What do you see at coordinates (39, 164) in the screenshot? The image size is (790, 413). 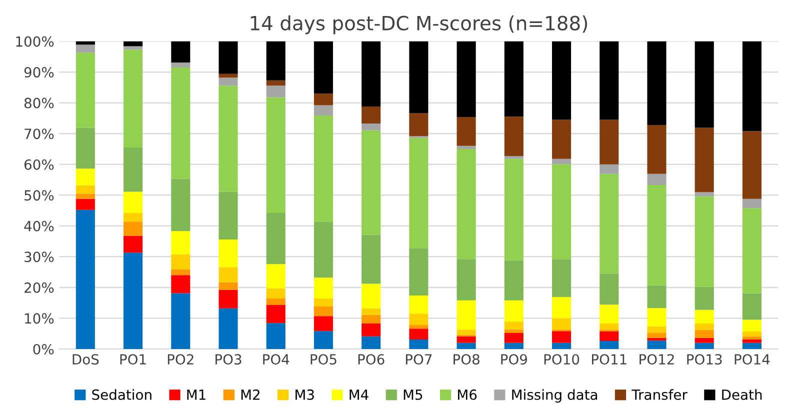 I see `y-tick-label: 60%` at bounding box center [39, 164].